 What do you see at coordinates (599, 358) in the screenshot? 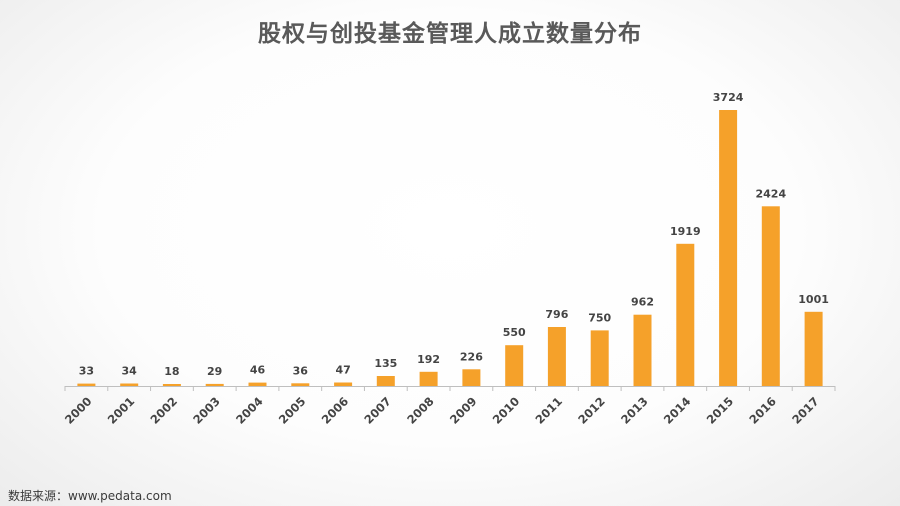
I see `bar-2012` at bounding box center [599, 358].